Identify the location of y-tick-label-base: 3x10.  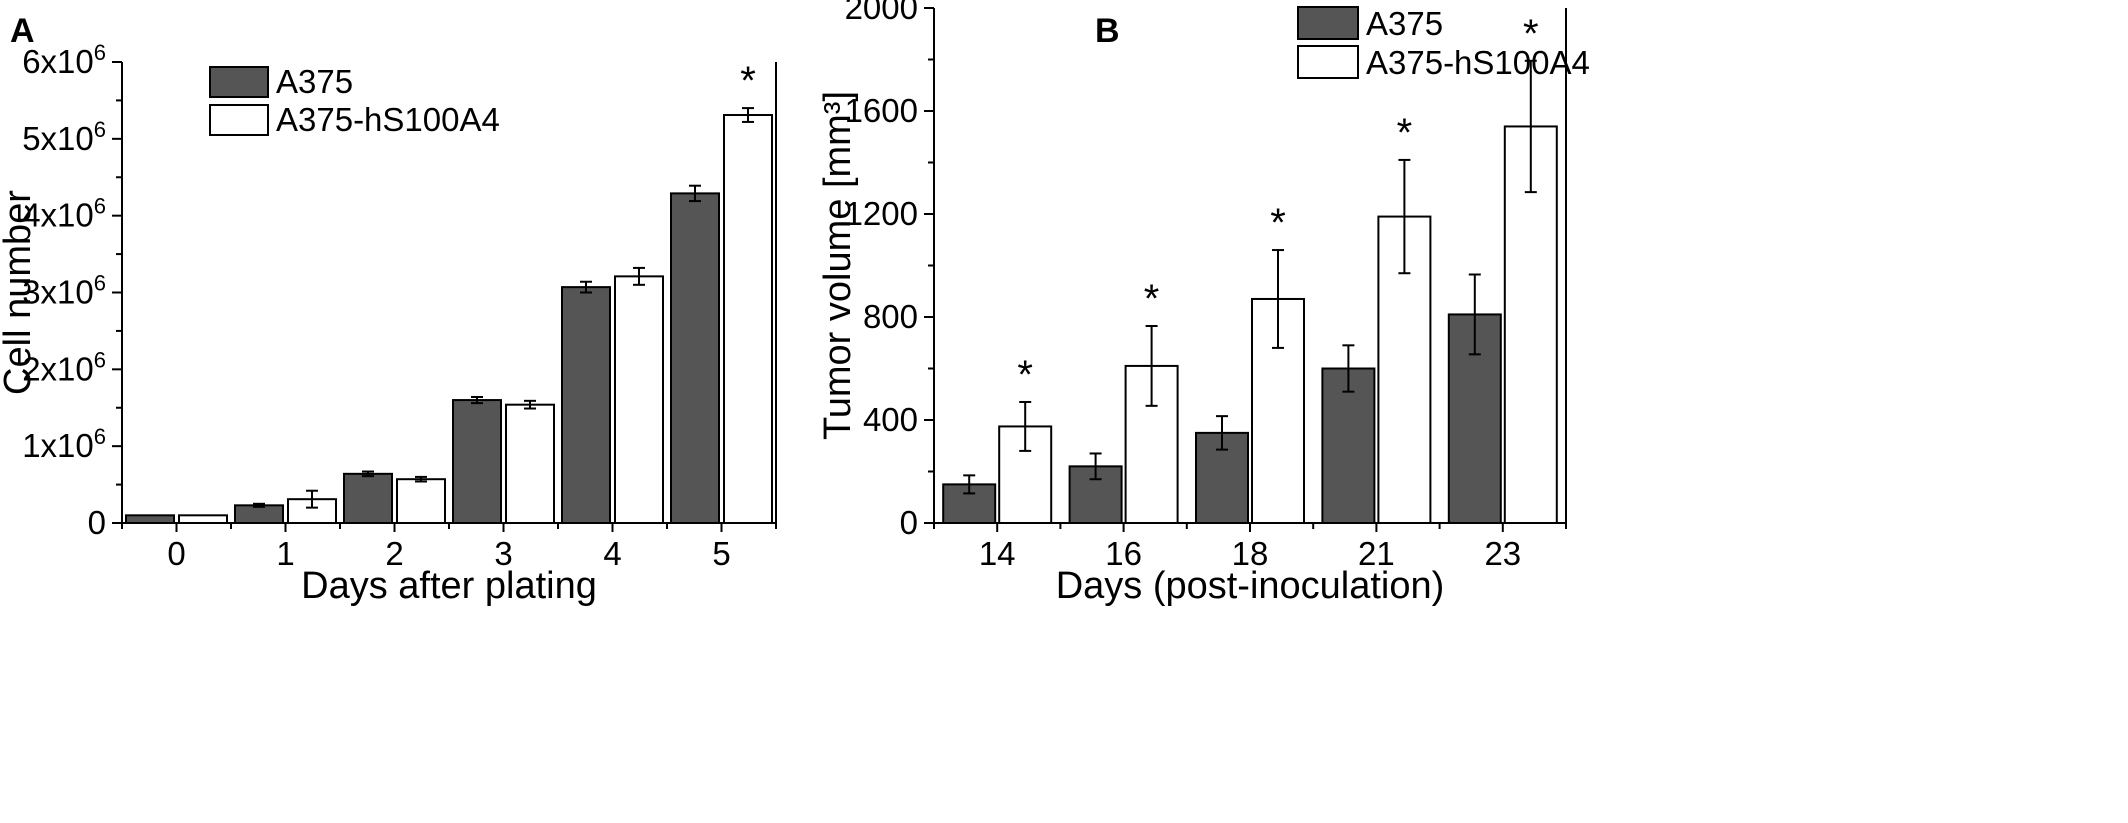
(58, 292).